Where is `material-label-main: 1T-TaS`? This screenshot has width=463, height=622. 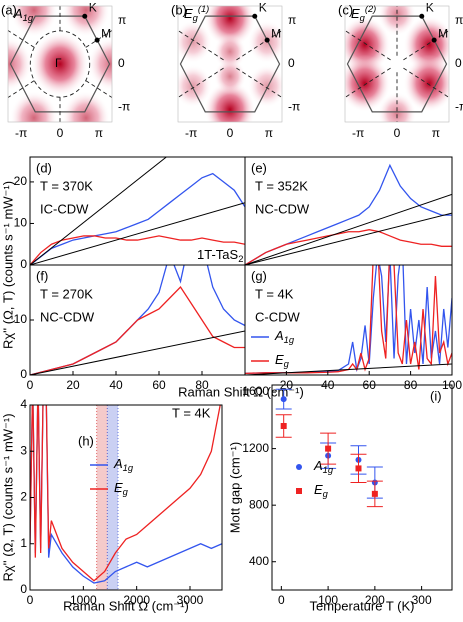 material-label-main: 1T-TaS is located at coordinates (218, 254).